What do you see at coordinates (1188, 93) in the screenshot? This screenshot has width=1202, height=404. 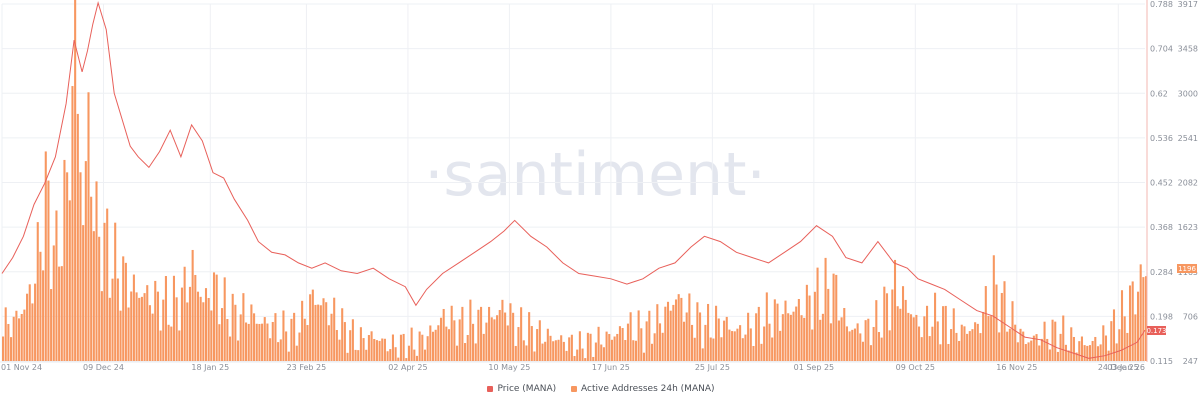 I see `addresses-tick-label: 3000` at bounding box center [1188, 93].